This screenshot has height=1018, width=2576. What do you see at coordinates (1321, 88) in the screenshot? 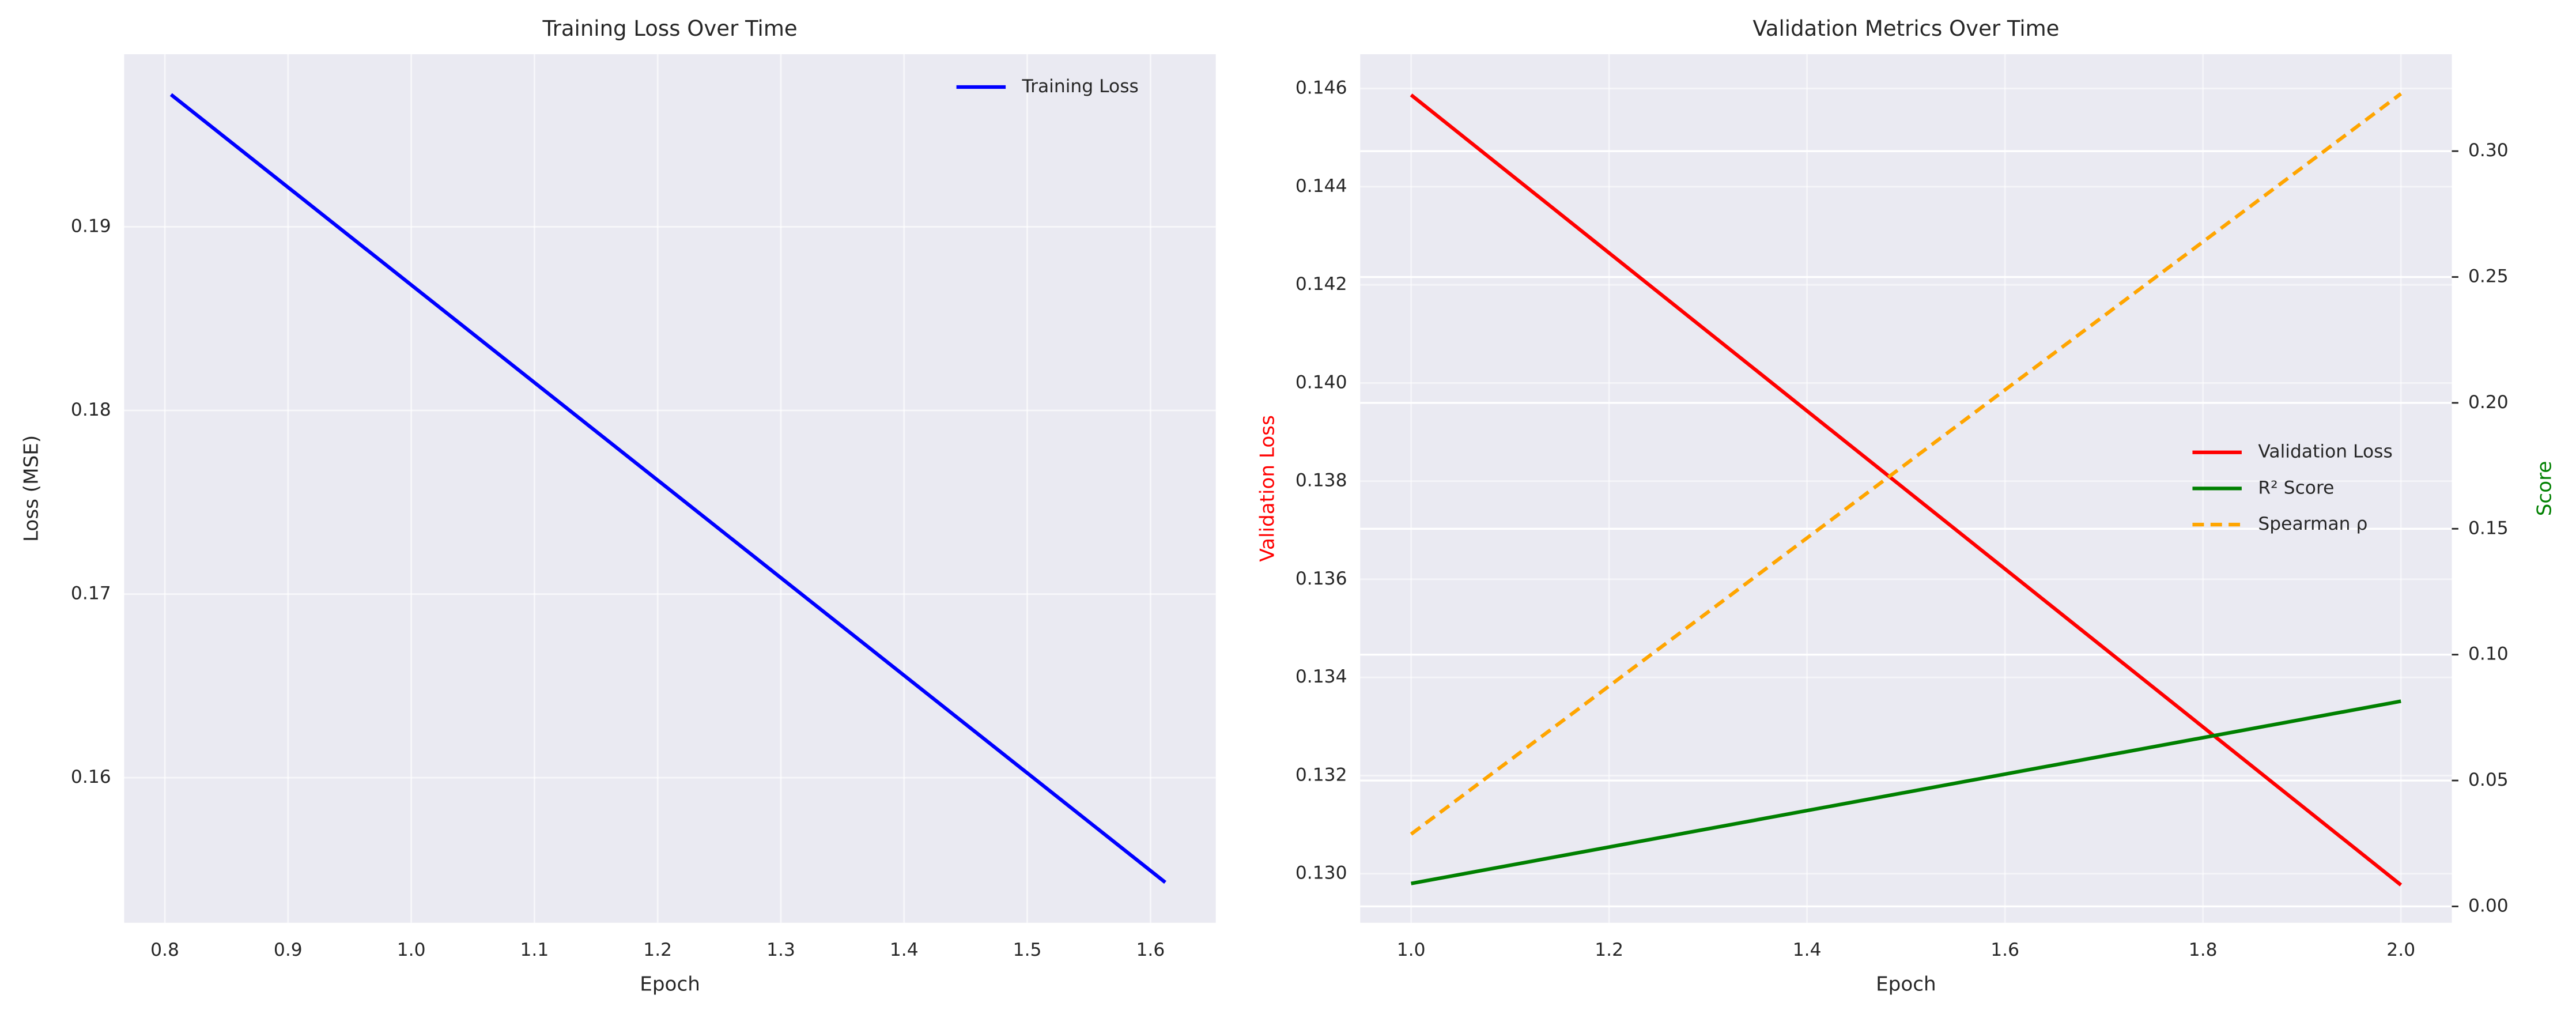
I see `y-tick-label: 0.146` at bounding box center [1321, 88].